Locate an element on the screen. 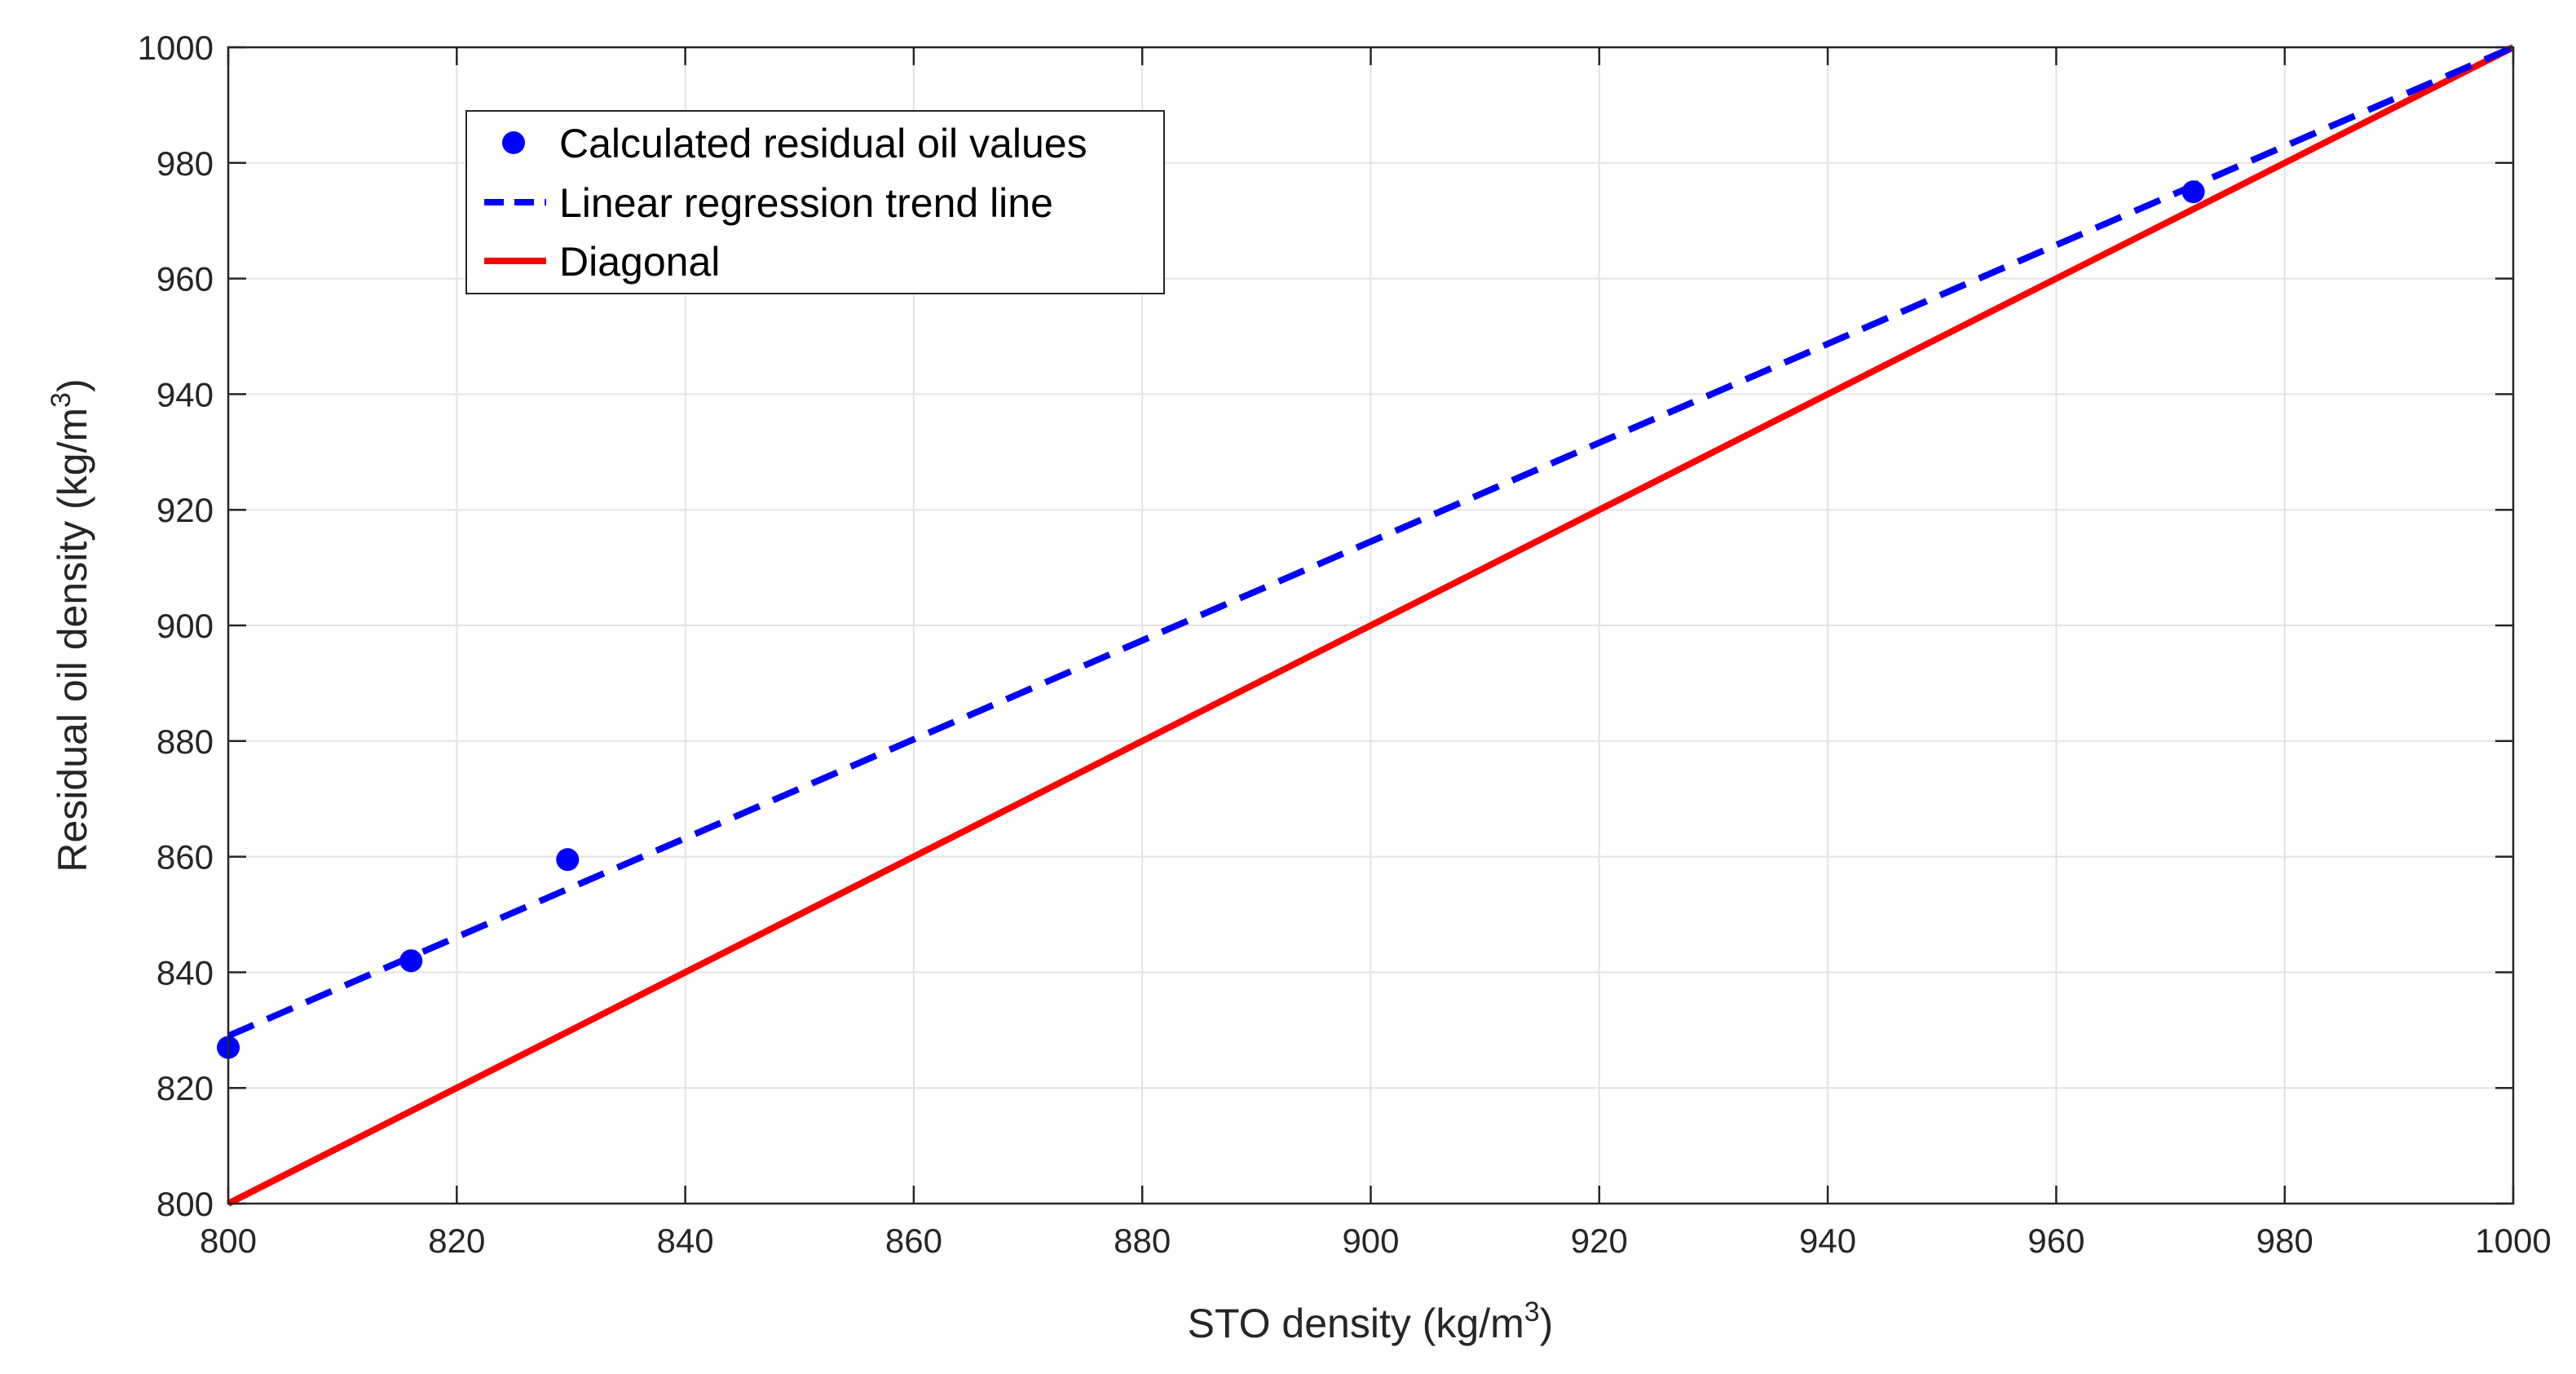  legend-label-diagonal: Diagonal is located at coordinates (639, 262).